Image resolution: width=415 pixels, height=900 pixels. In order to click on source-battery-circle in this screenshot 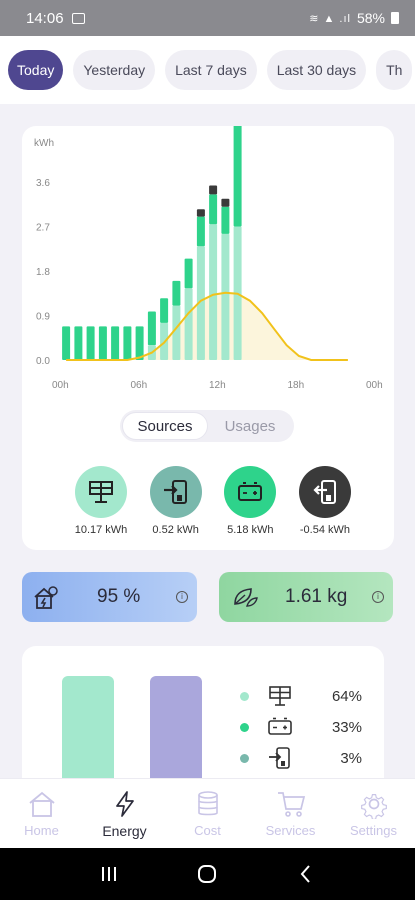, I will do `click(250, 492)`.